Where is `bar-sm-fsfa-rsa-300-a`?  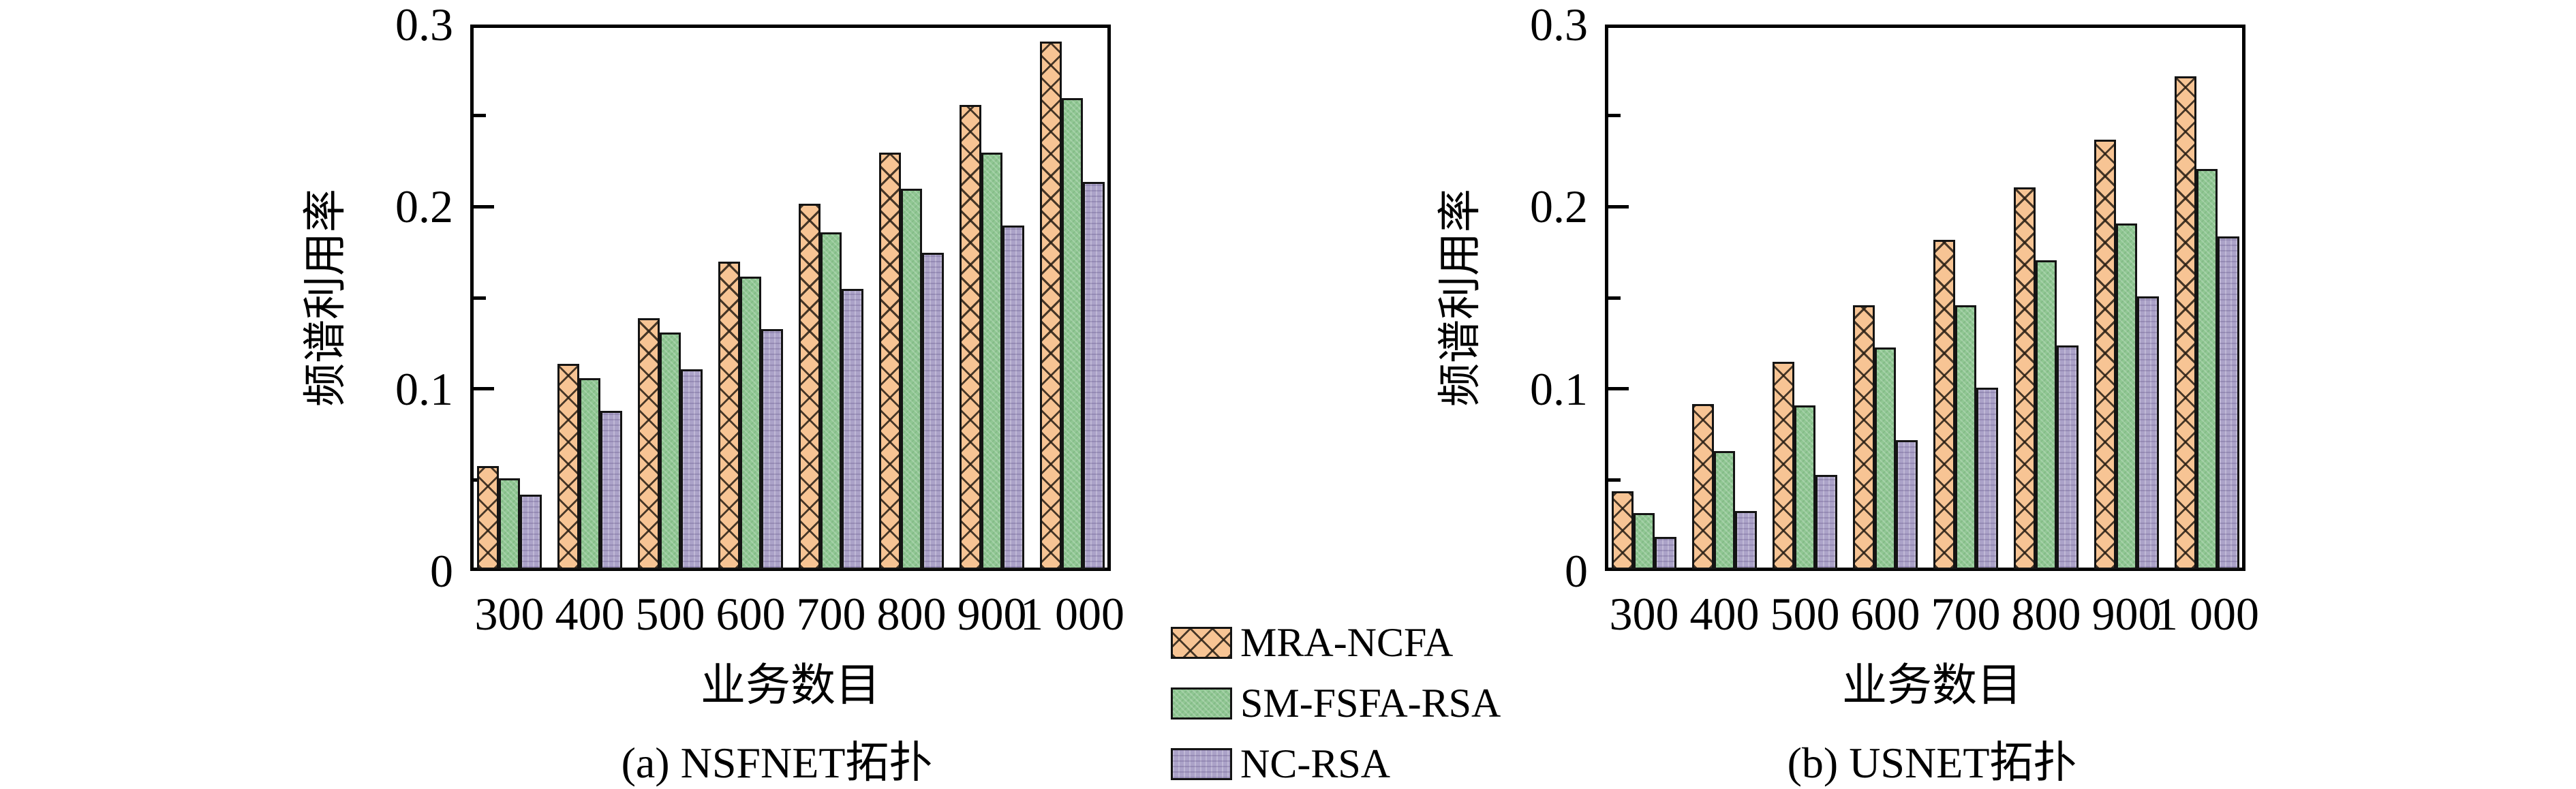
bar-sm-fsfa-rsa-300-a is located at coordinates (509, 524).